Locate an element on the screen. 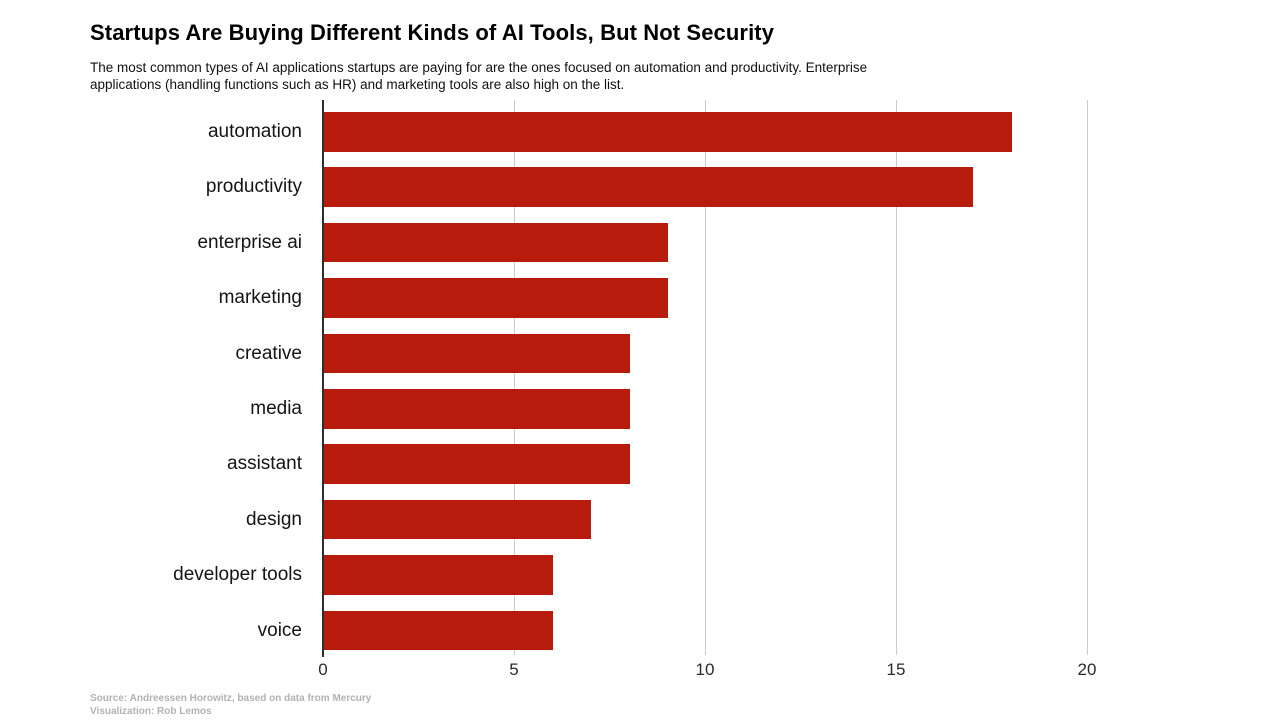 The image size is (1288, 724). x-tick-label: 20 is located at coordinates (1087, 669).